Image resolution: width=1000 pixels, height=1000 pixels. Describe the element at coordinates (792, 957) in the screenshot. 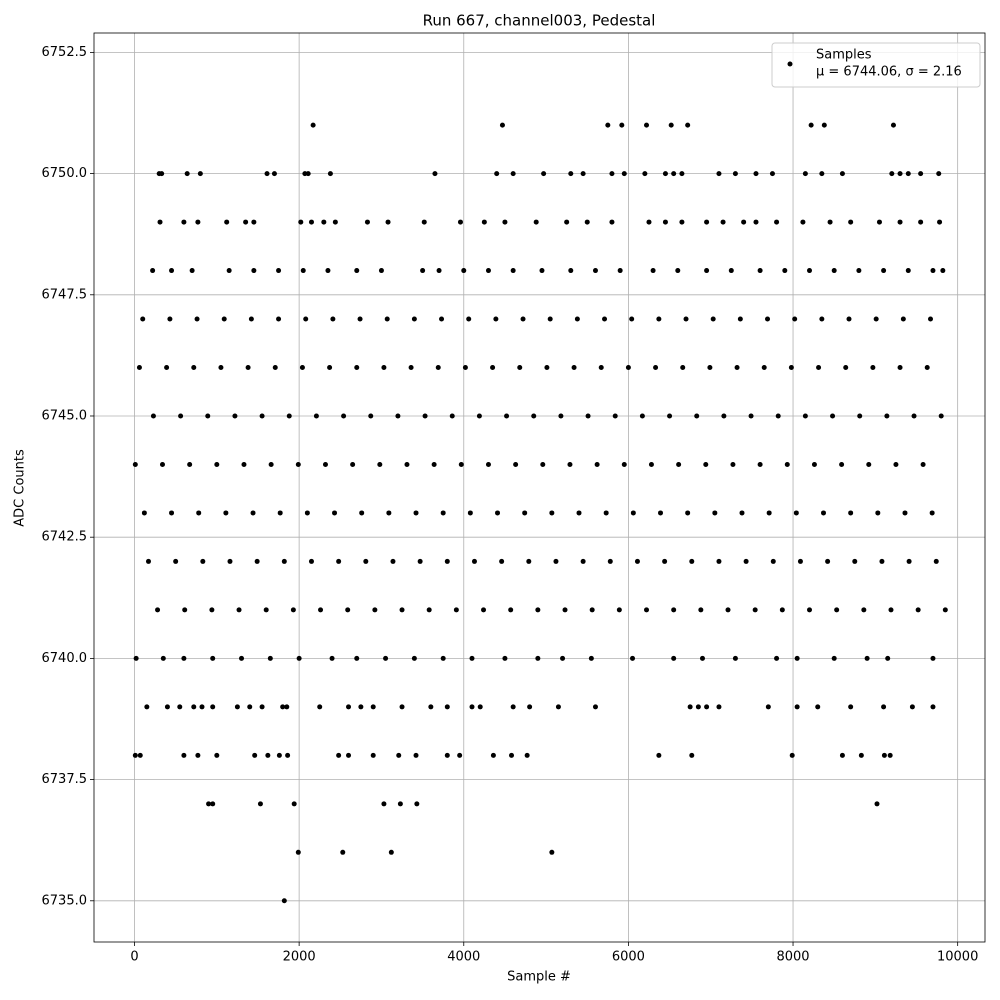

I see `x-tick-label: 8000` at that location.